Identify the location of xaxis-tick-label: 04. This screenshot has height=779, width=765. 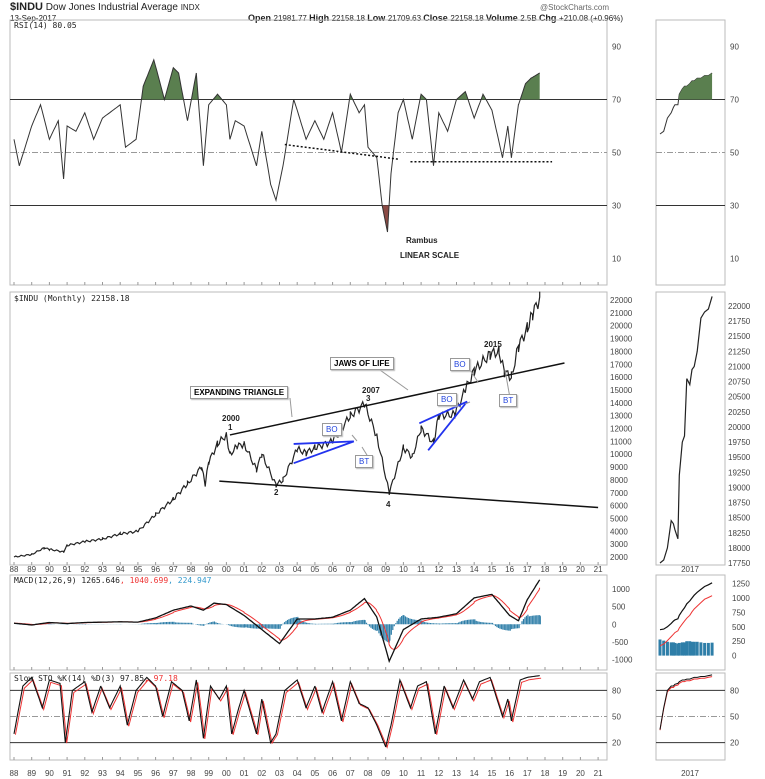
(297, 569).